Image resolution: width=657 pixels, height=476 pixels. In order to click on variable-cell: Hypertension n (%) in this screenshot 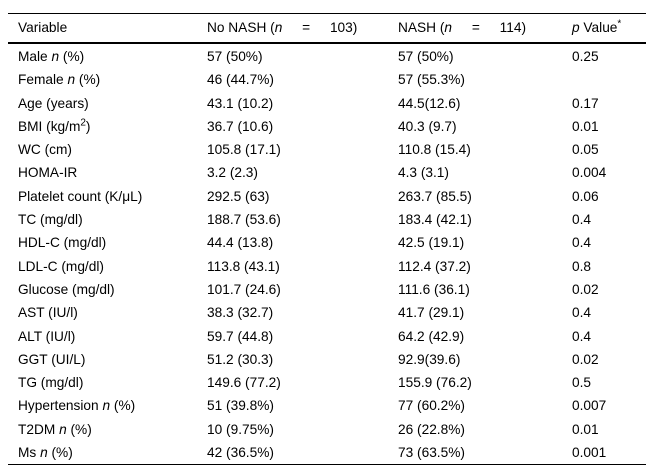, I will do `click(77, 406)`.